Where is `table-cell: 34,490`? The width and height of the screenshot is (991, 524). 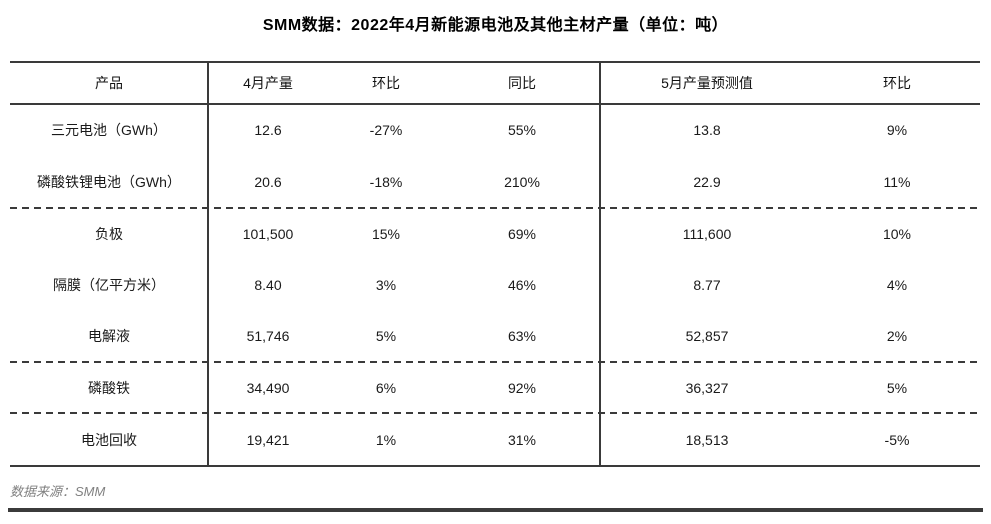 table-cell: 34,490 is located at coordinates (268, 387).